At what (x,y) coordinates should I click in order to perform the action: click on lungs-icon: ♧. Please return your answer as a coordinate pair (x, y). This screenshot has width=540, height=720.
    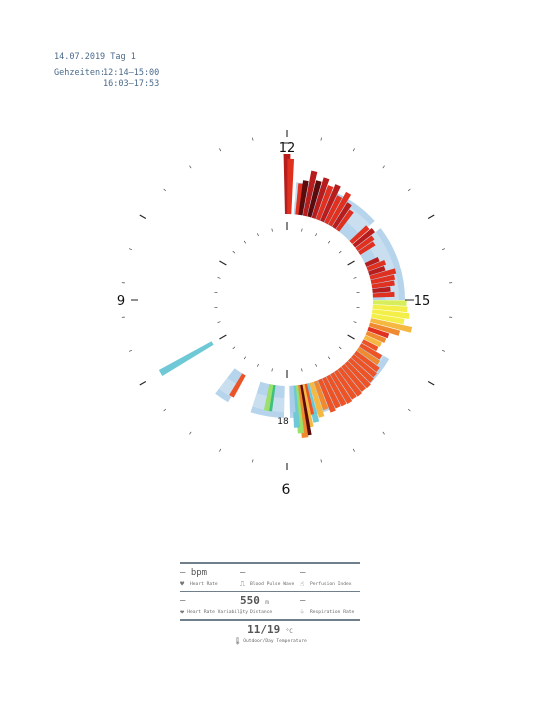
    Looking at the image, I should click on (302, 612).